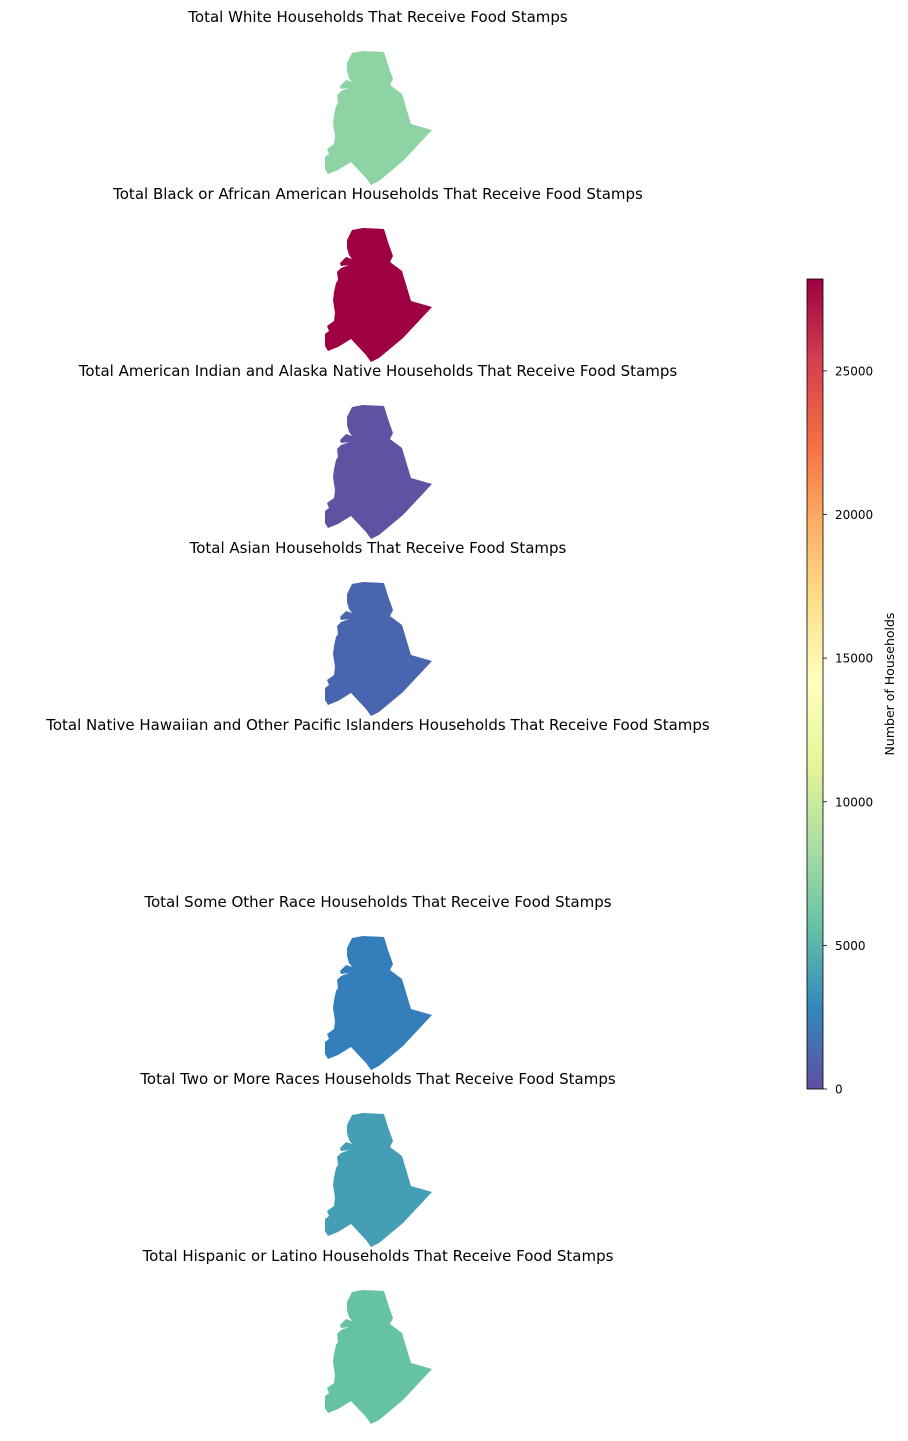 This screenshot has width=908, height=1441. I want to click on colorbar-tick-label: 10000, so click(854, 802).